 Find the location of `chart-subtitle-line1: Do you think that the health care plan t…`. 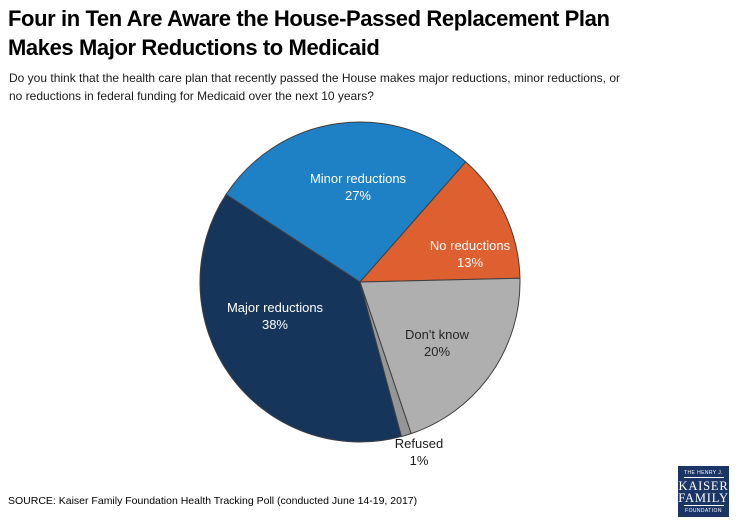

chart-subtitle-line1: Do you think that the health care plan t… is located at coordinates (314, 78).